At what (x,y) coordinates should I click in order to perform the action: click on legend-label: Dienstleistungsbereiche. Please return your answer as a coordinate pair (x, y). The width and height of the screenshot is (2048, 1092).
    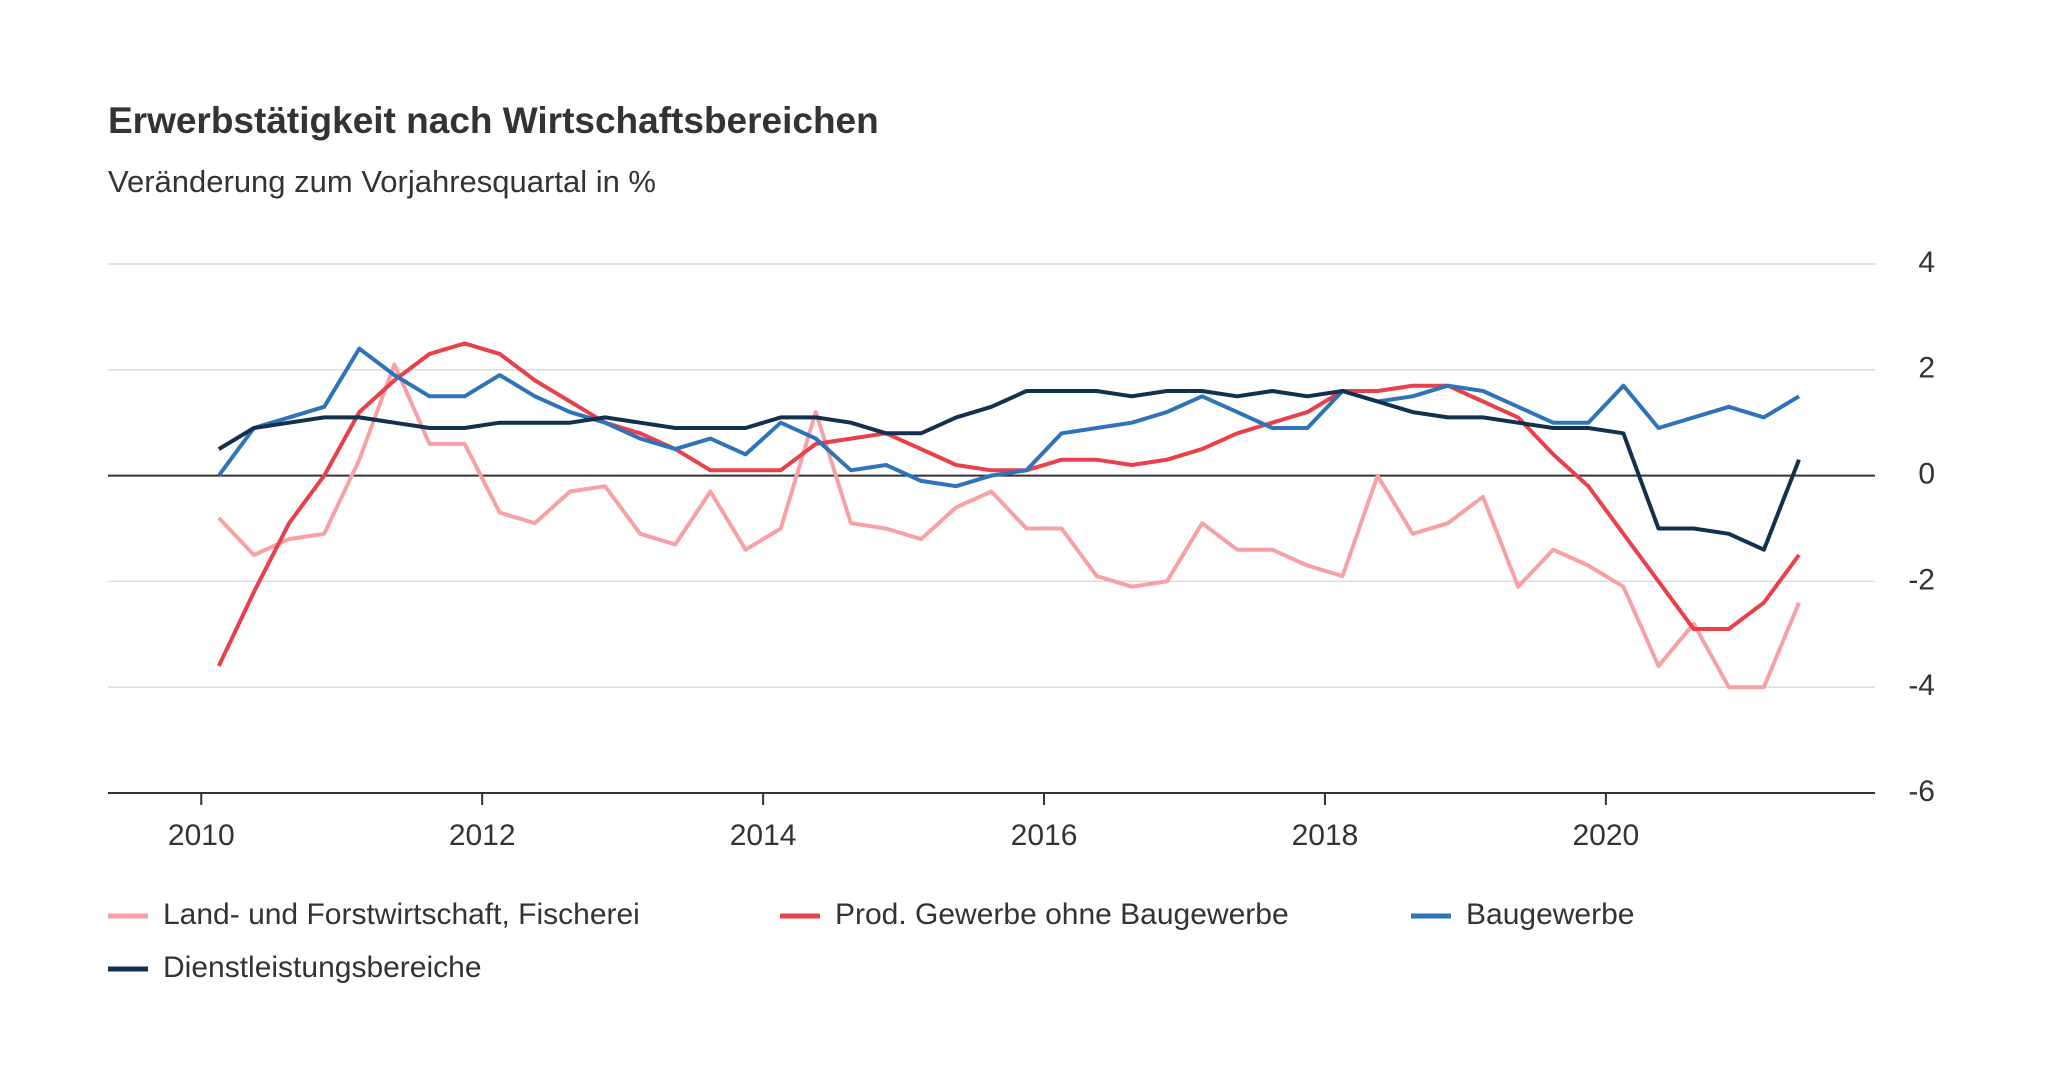
    Looking at the image, I should click on (322, 967).